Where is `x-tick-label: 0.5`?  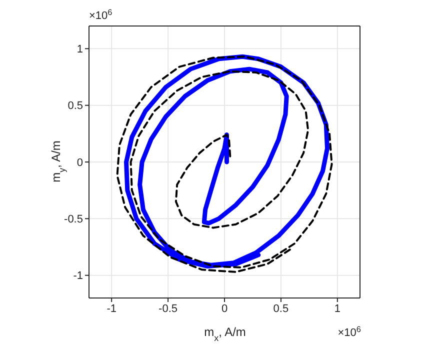 x-tick-label: 0.5 is located at coordinates (281, 308).